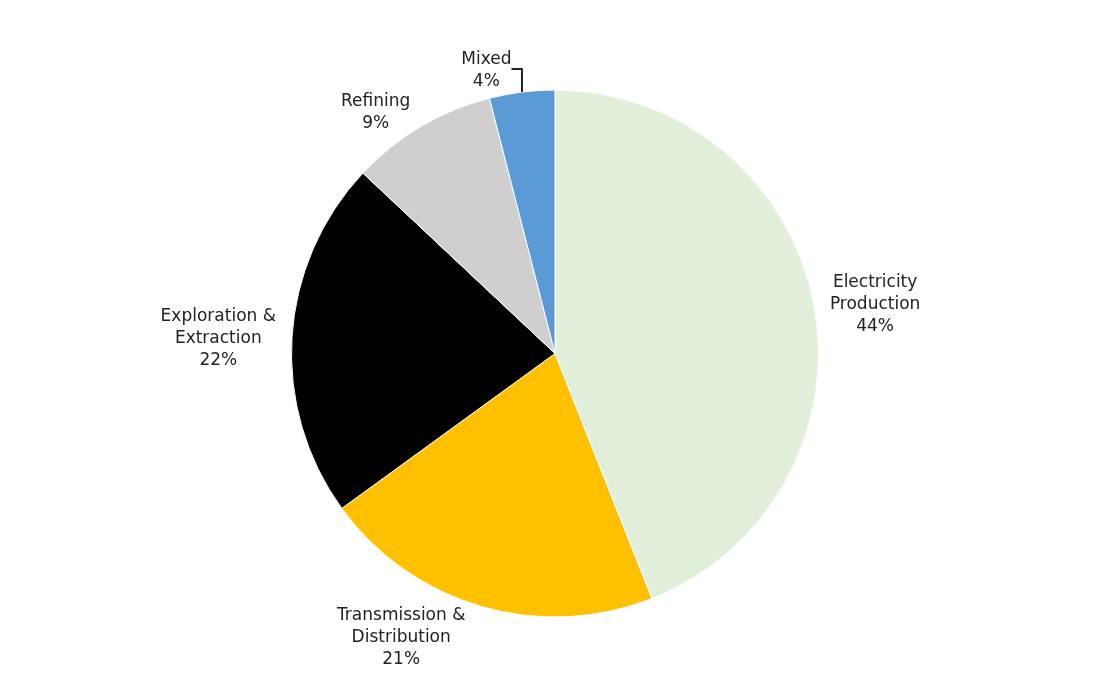 Image resolution: width=1096 pixels, height=677 pixels. What do you see at coordinates (376, 100) in the screenshot?
I see `slice-label: Refining` at bounding box center [376, 100].